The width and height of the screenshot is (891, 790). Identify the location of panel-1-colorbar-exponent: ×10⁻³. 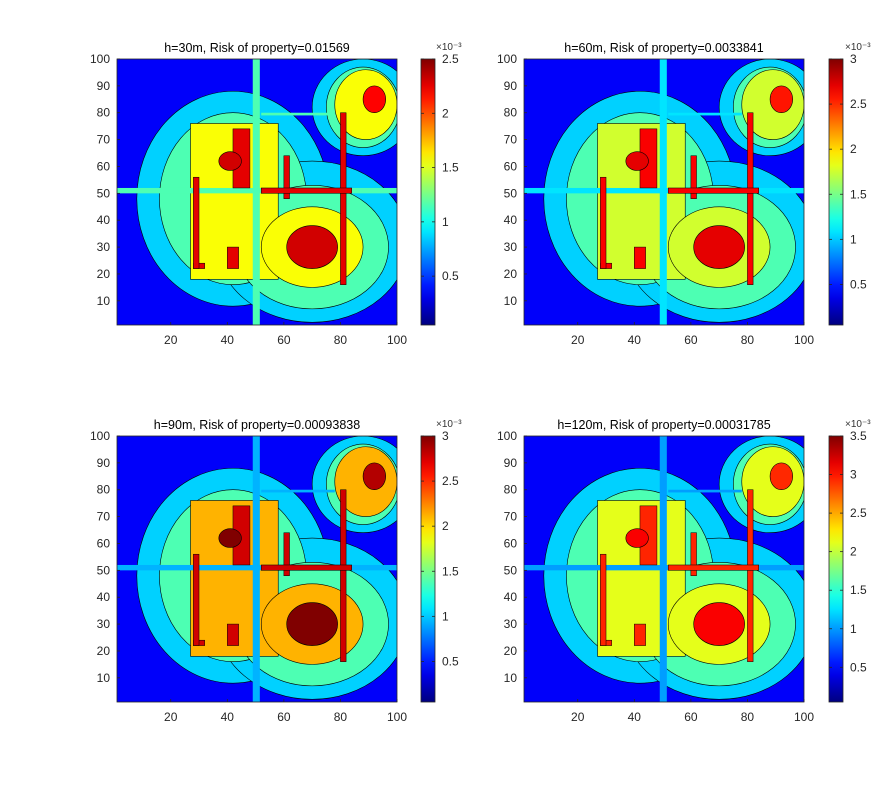
(449, 47).